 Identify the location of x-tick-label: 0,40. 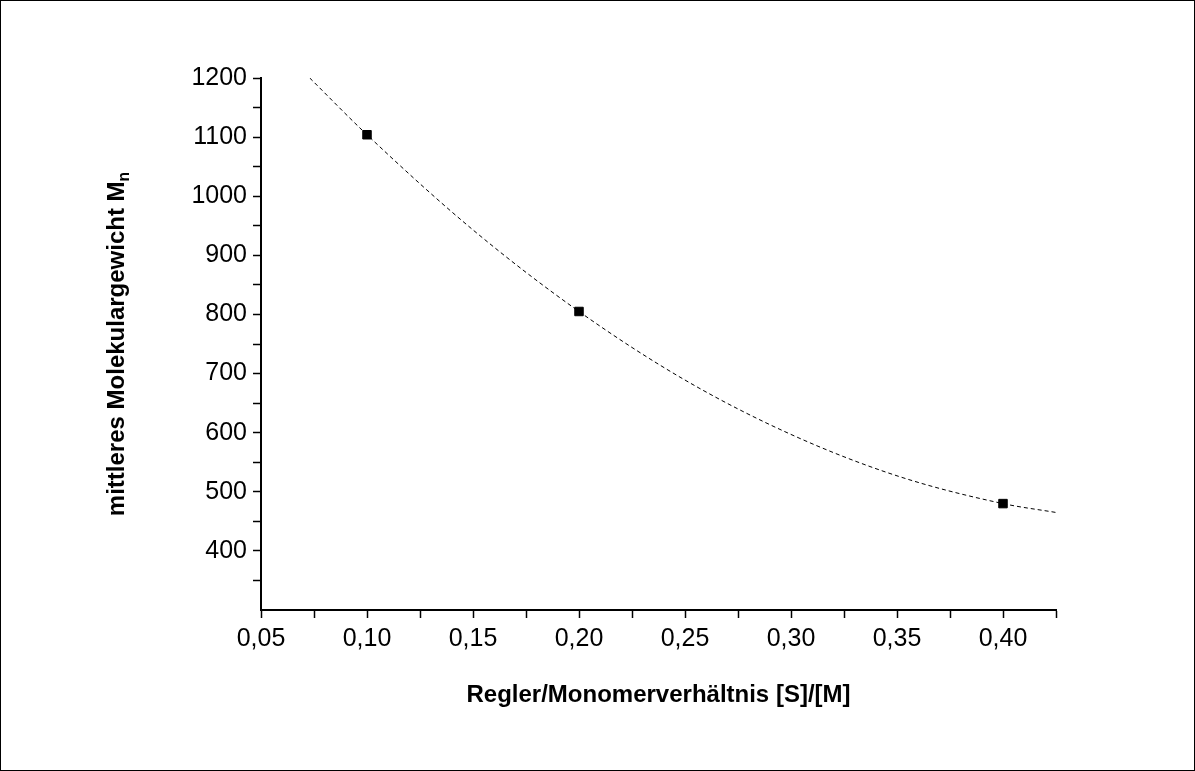
(1003, 636).